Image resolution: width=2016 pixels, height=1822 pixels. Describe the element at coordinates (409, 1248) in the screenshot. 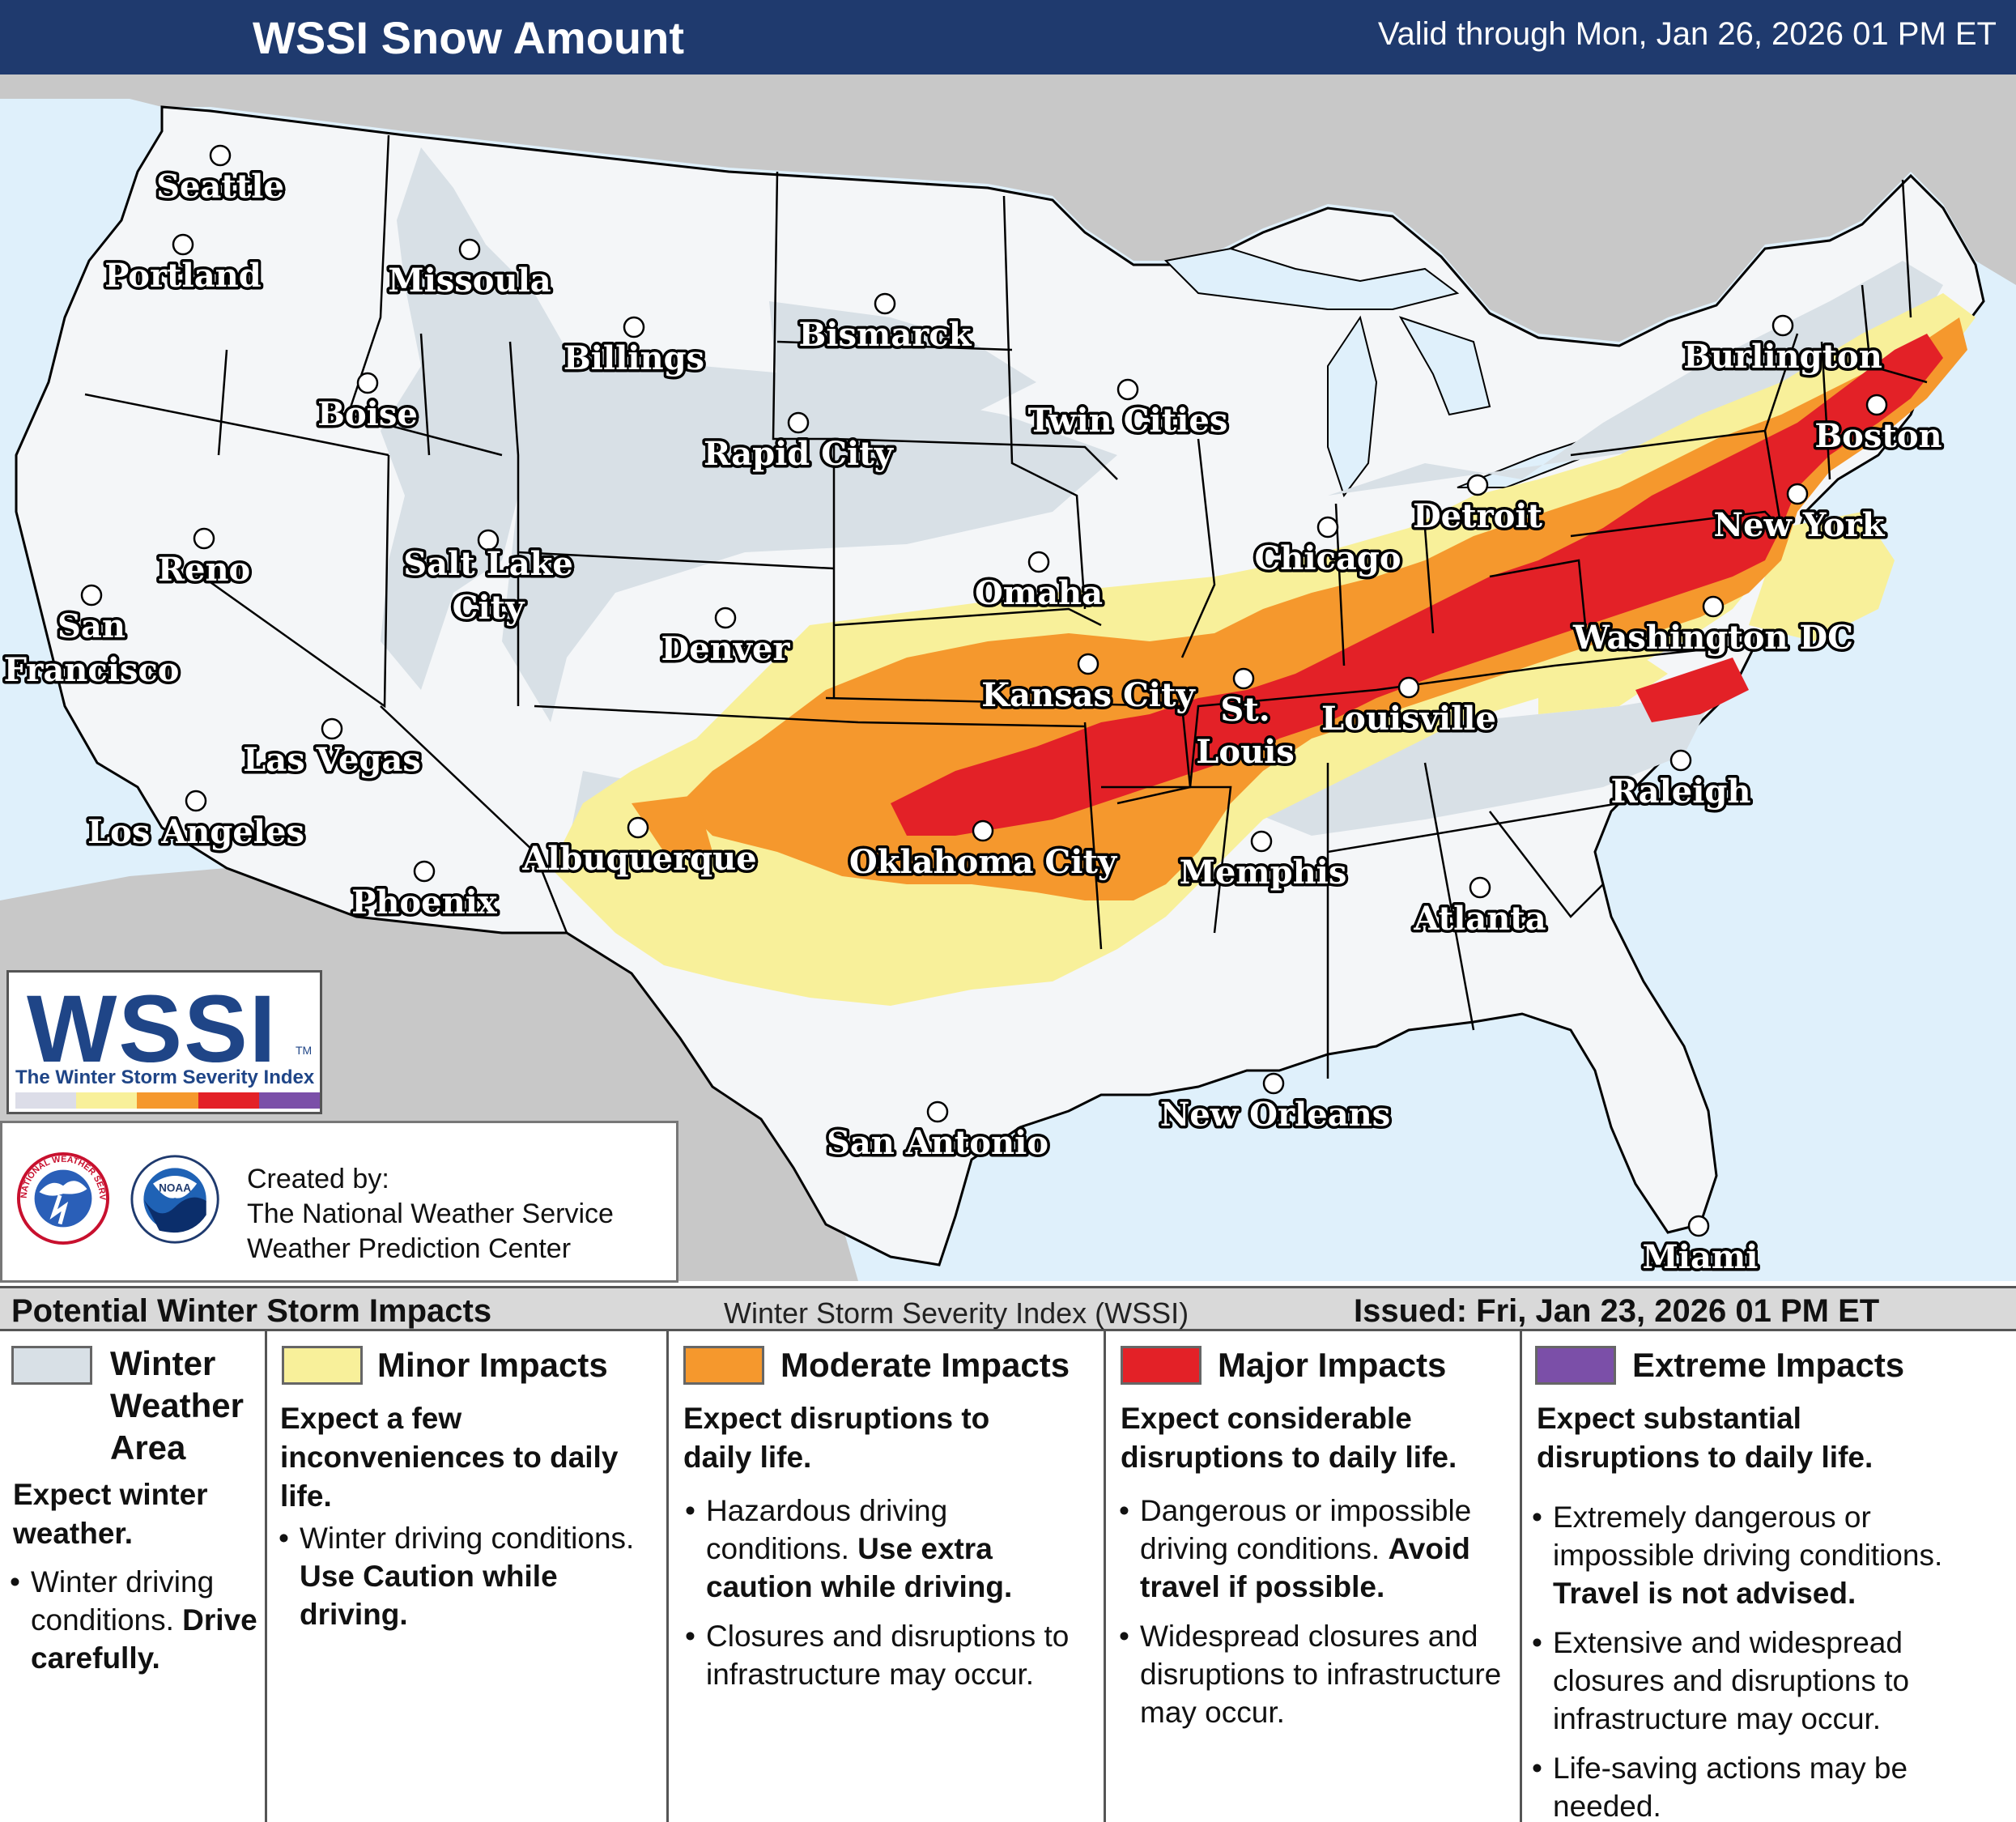

I see `credit-line-3: Weather Prediction Center` at that location.